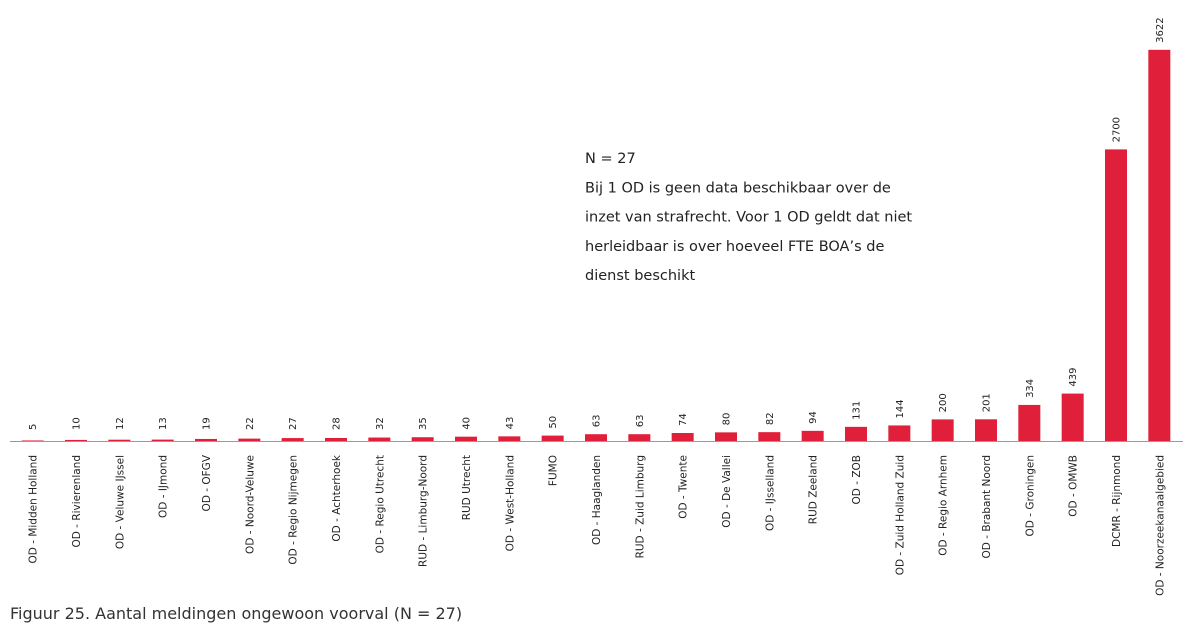  I want to click on x-tick-label: OD - Regio Nijmegen, so click(294, 510).